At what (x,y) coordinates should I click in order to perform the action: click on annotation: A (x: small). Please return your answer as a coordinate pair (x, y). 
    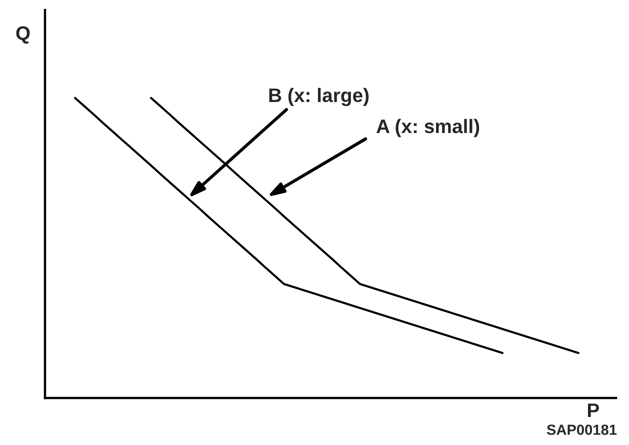
    Looking at the image, I should click on (428, 128).